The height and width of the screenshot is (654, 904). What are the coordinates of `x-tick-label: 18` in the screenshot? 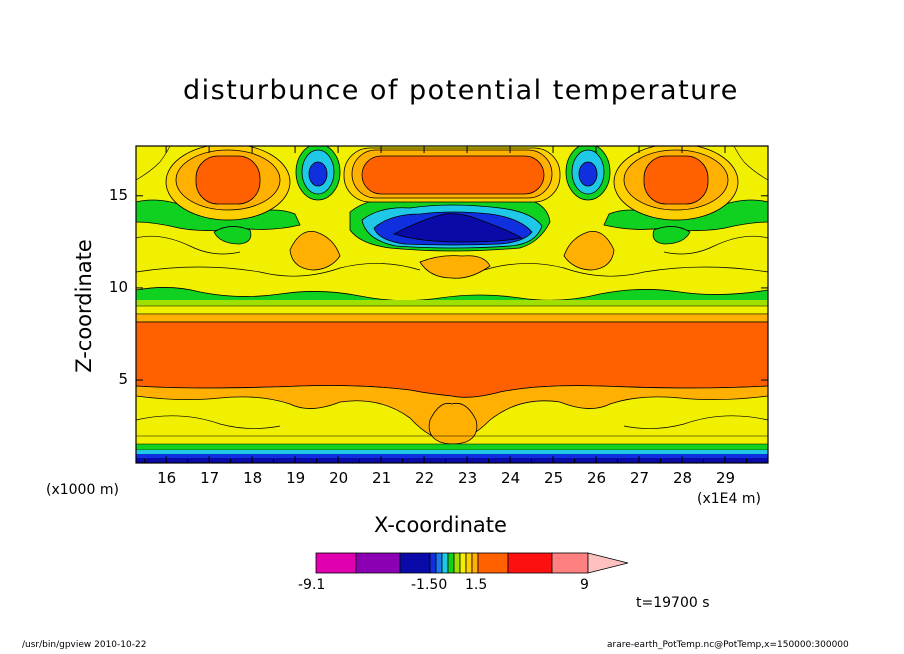 It's located at (253, 478).